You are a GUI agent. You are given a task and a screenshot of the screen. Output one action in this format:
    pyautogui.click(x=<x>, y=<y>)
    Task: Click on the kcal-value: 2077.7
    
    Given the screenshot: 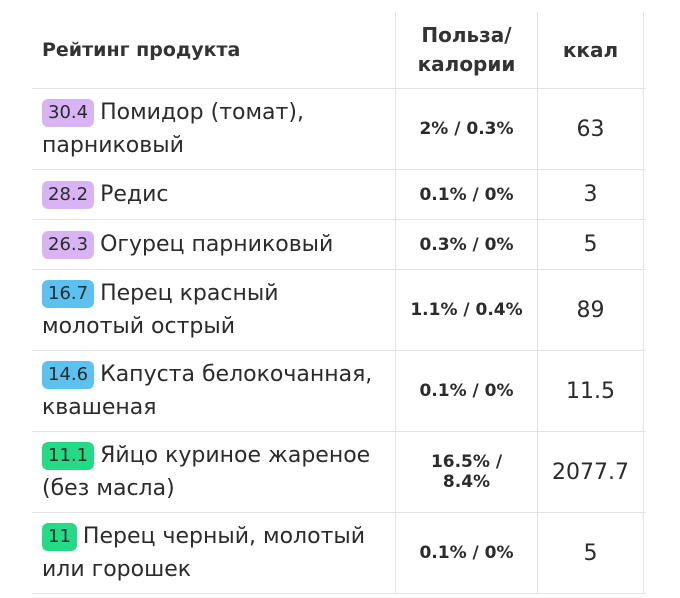 What is the action you would take?
    pyautogui.click(x=590, y=472)
    